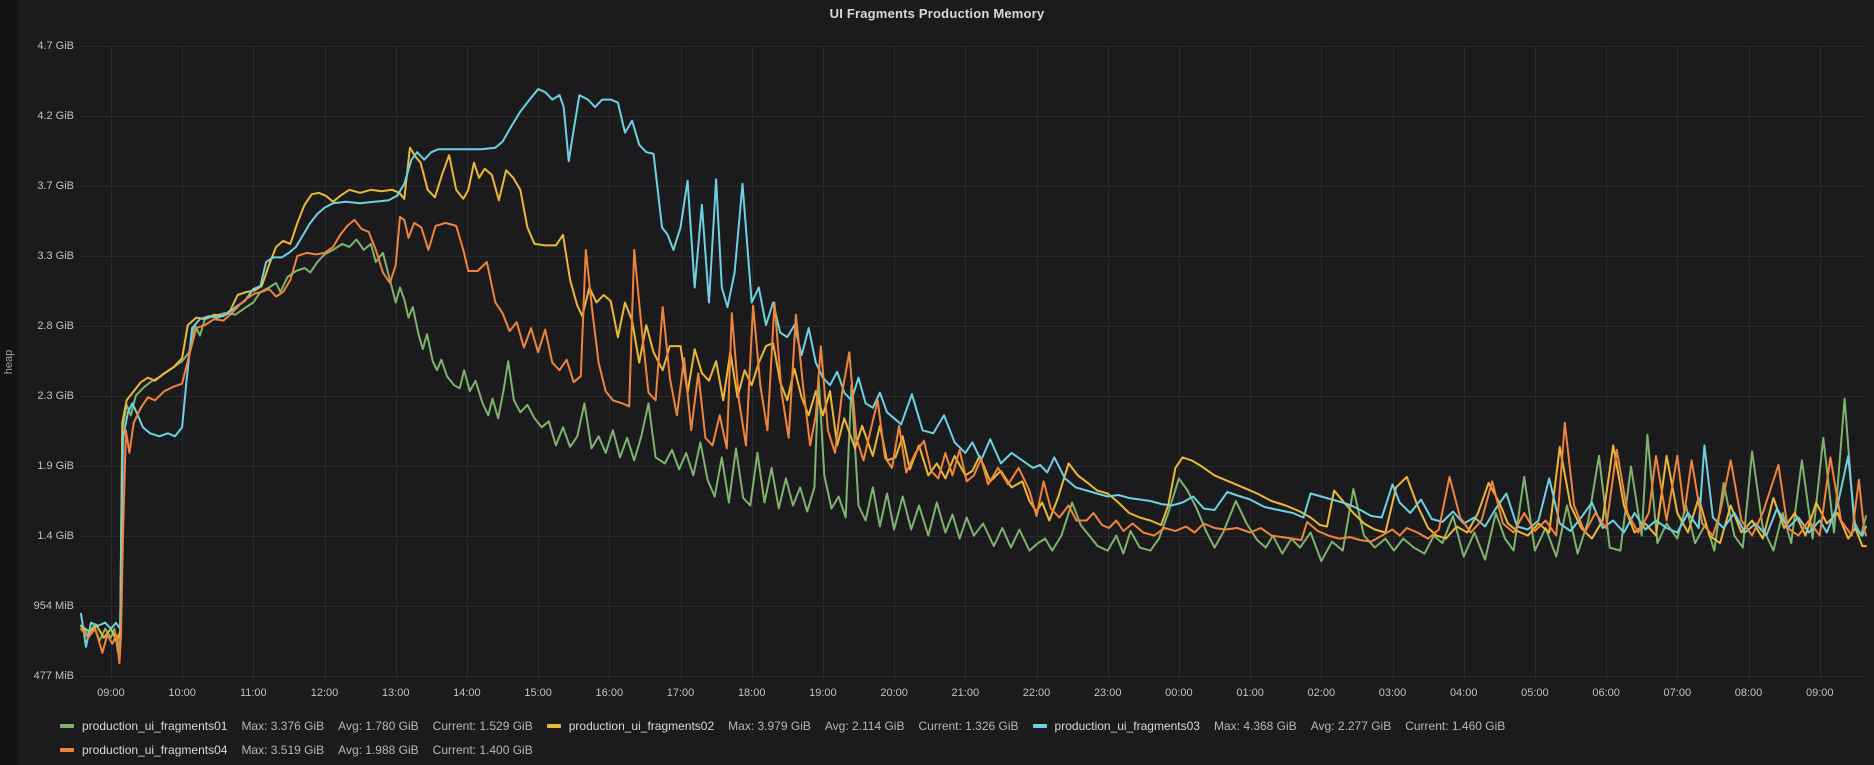  What do you see at coordinates (395, 693) in the screenshot?
I see `x-axis-tick-label: 13:00` at bounding box center [395, 693].